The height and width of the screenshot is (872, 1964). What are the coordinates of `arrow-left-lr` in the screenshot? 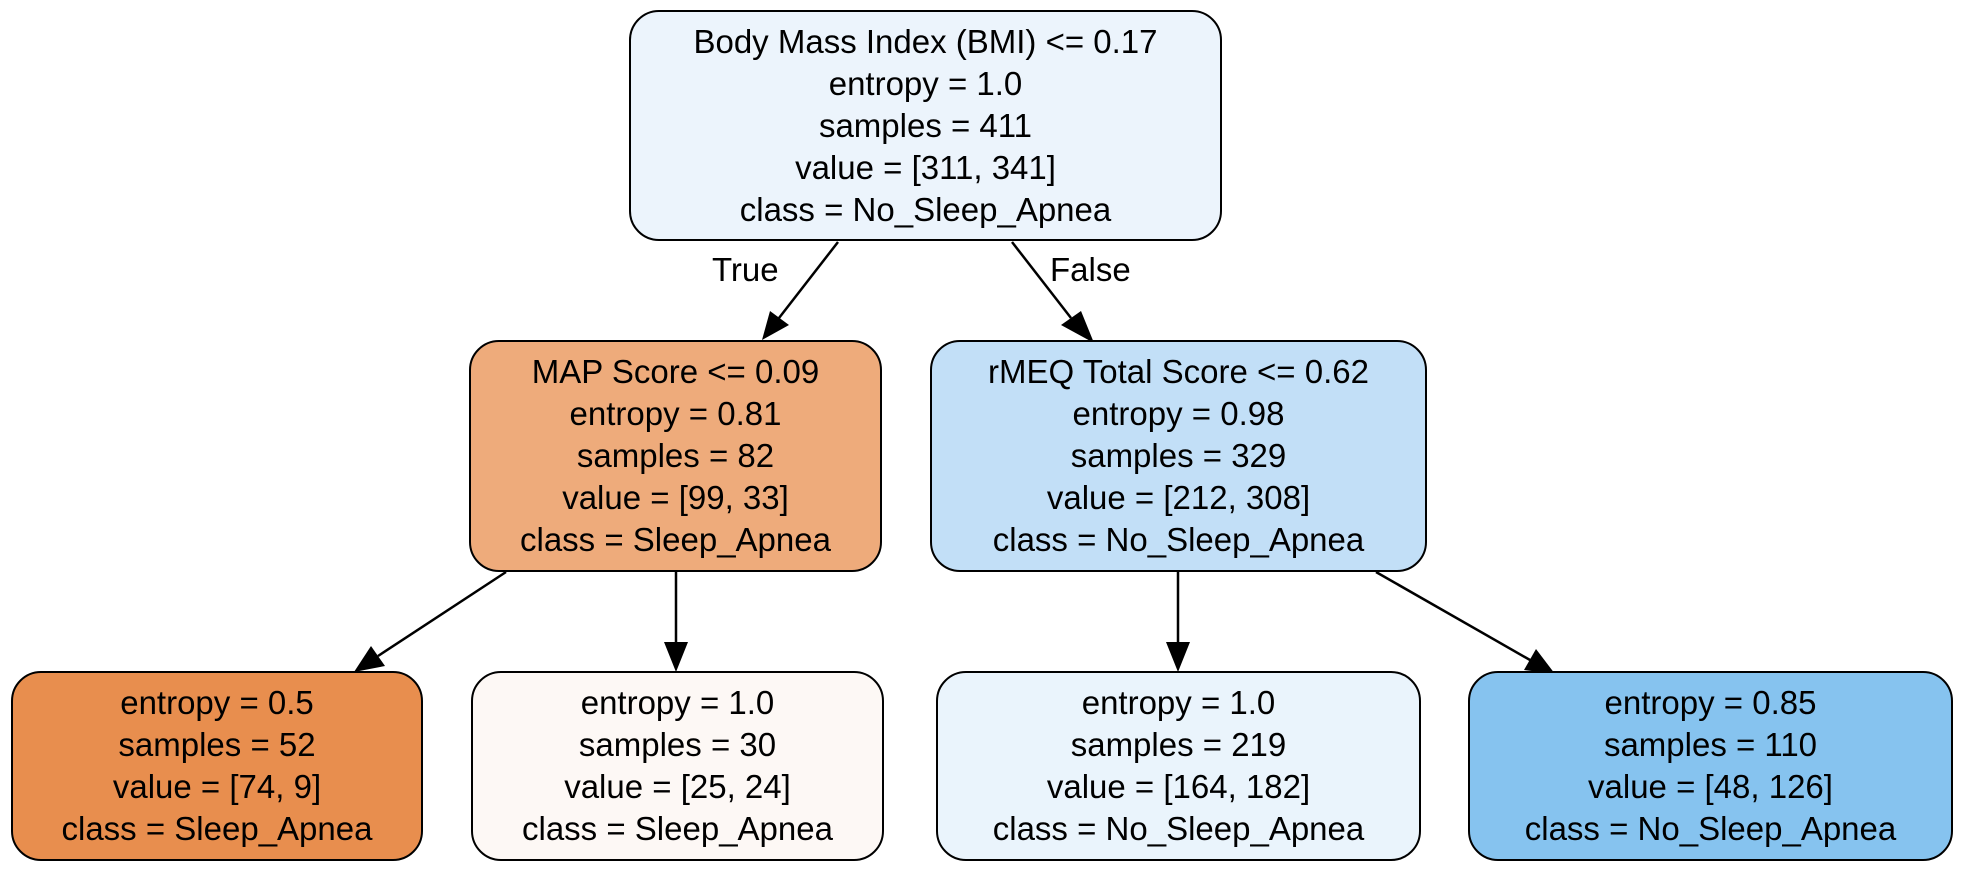 It's located at (676, 657).